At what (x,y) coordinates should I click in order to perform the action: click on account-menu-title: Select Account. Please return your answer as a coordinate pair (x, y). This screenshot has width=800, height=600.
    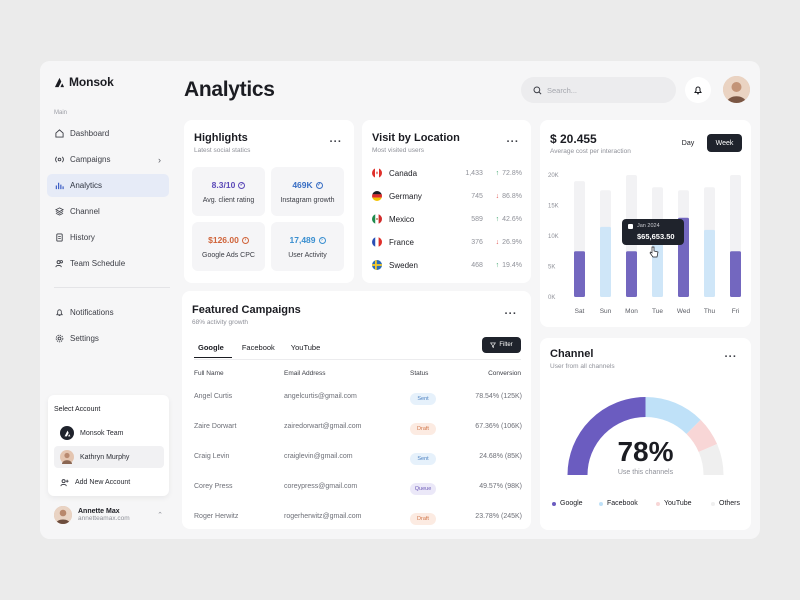
    Looking at the image, I should click on (77, 409).